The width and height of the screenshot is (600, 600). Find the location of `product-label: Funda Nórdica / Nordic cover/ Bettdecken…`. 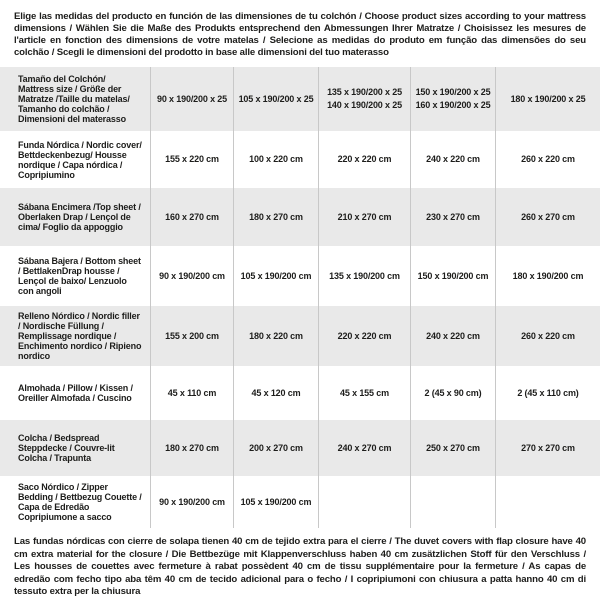

product-label: Funda Nórdica / Nordic cover/ Bettdecken… is located at coordinates (80, 159).